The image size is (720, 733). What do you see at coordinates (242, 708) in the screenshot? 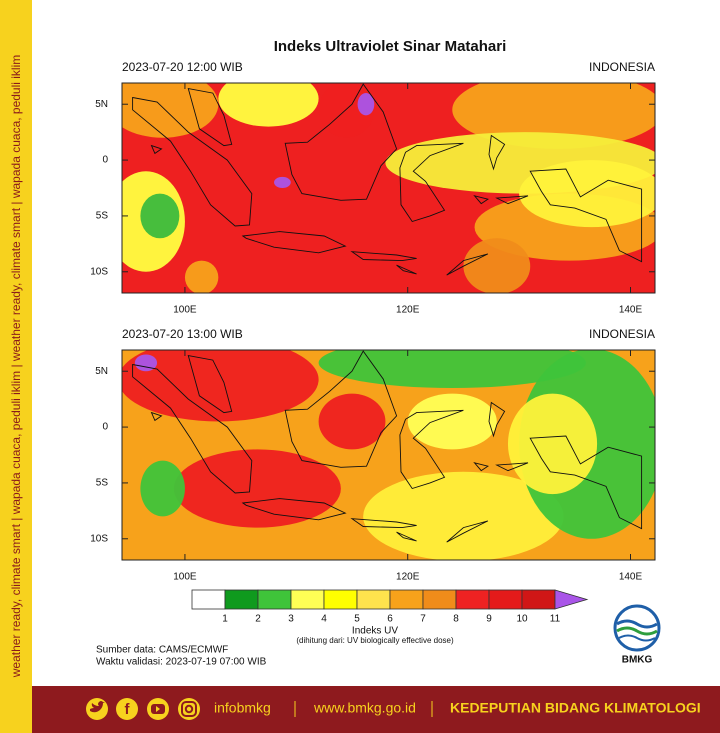
I see `footer-handle: infobmkg` at bounding box center [242, 708].